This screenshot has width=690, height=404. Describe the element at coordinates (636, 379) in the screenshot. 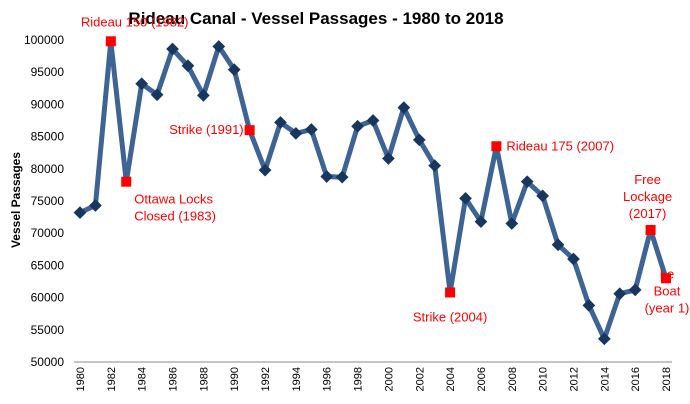

I see `x-tick-label: 2016` at that location.